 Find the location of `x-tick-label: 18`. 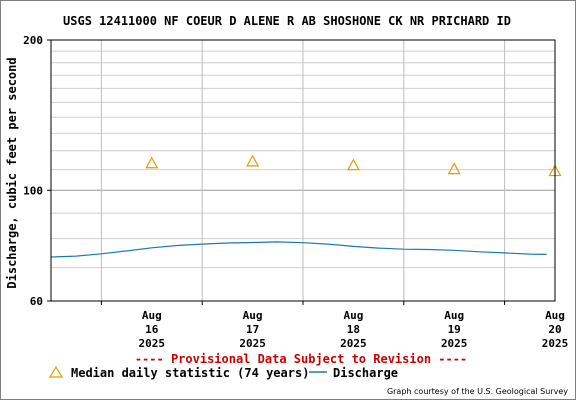

x-tick-label: 18 is located at coordinates (353, 329).